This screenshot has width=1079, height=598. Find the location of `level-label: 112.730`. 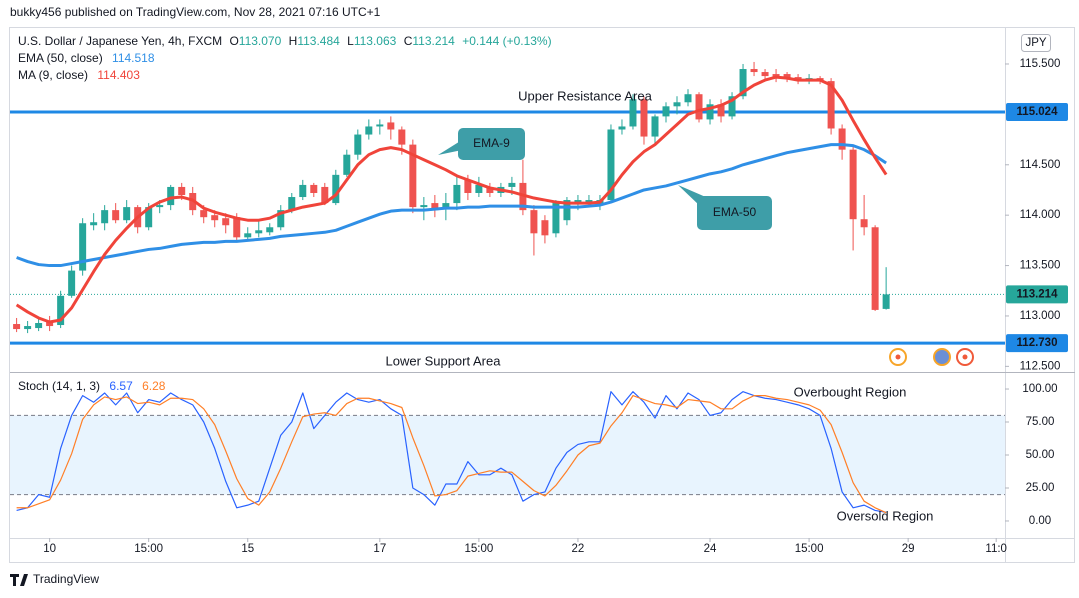

level-label: 112.730 is located at coordinates (1037, 343).